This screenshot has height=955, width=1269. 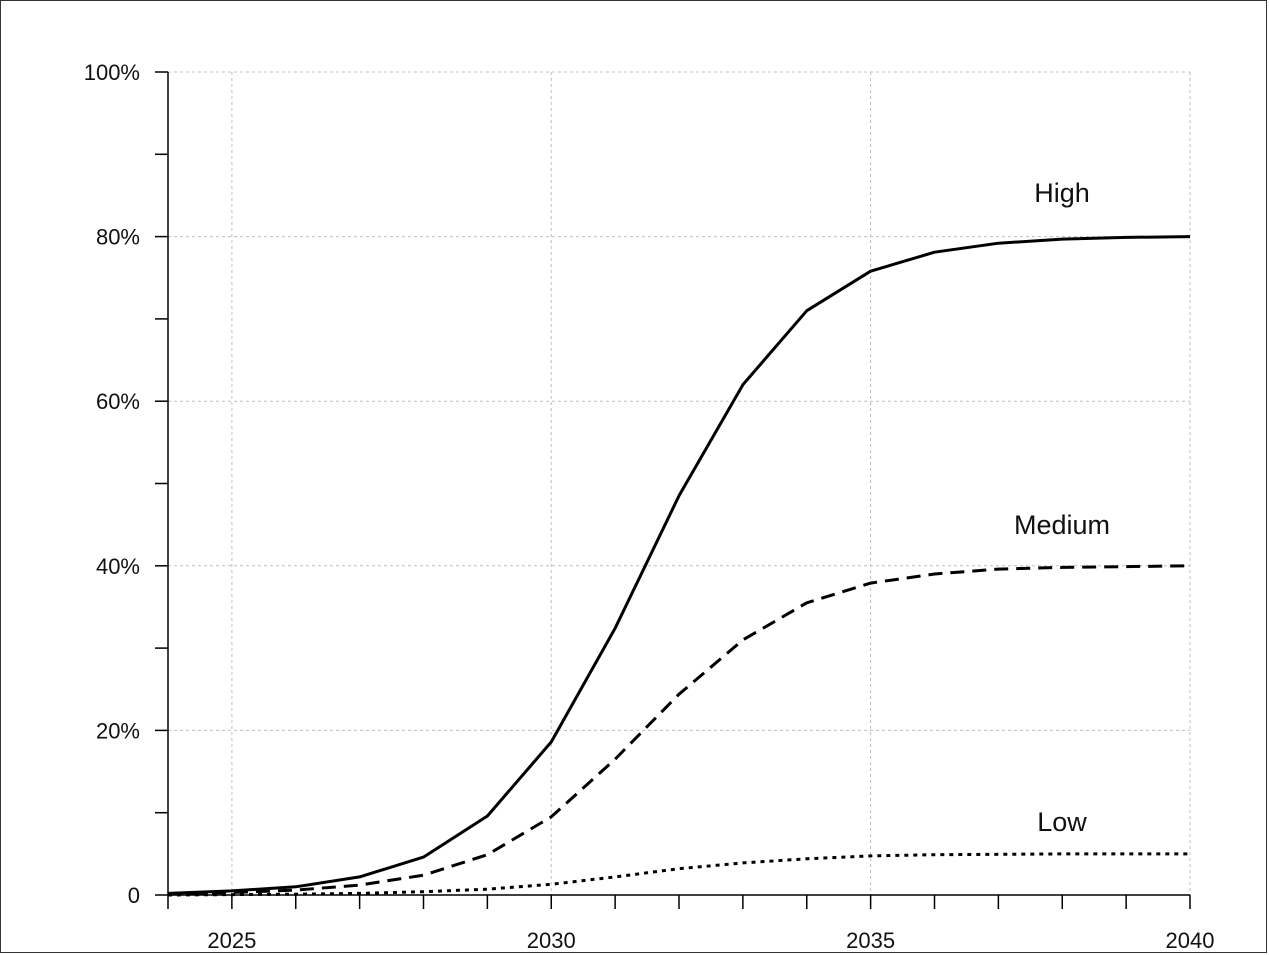 I want to click on y-tick-label-40: 40%, so click(x=118, y=566).